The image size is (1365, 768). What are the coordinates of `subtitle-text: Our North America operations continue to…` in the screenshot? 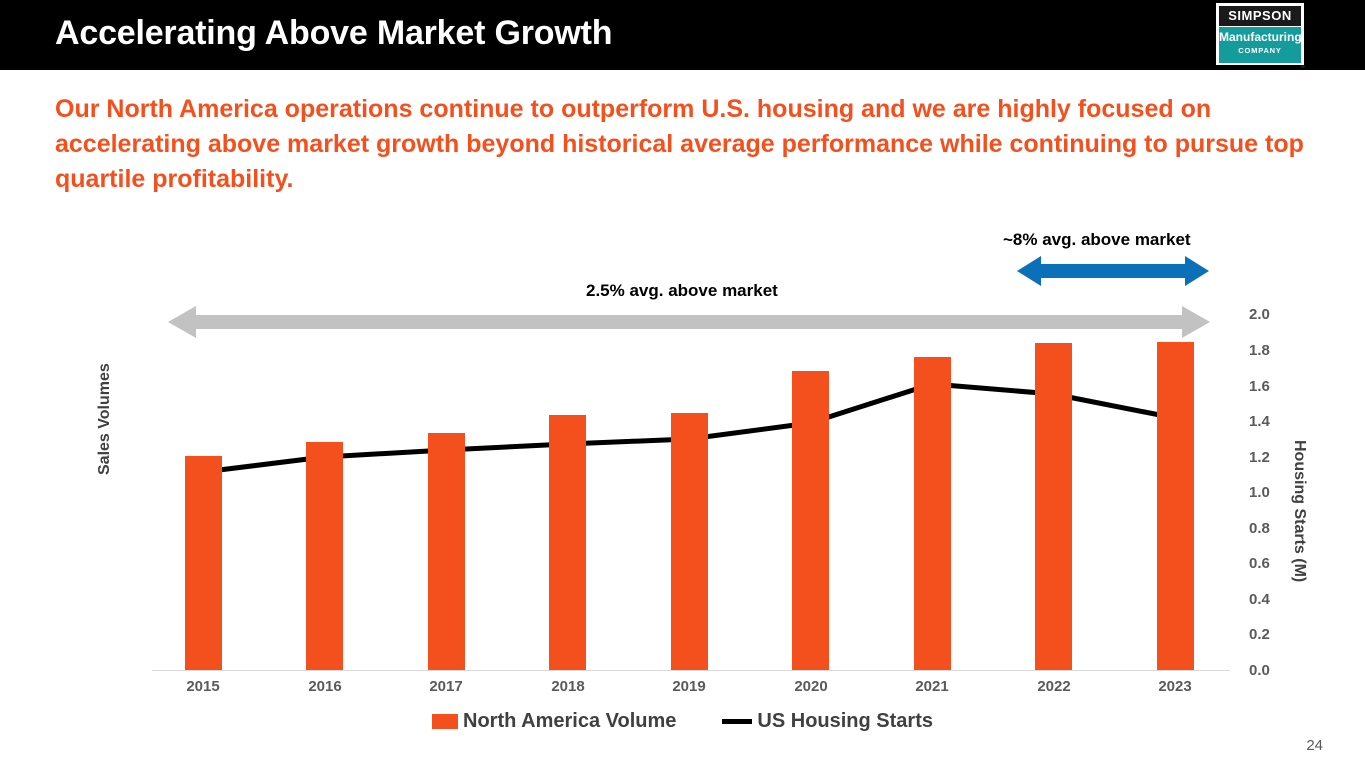 It's located at (679, 144).